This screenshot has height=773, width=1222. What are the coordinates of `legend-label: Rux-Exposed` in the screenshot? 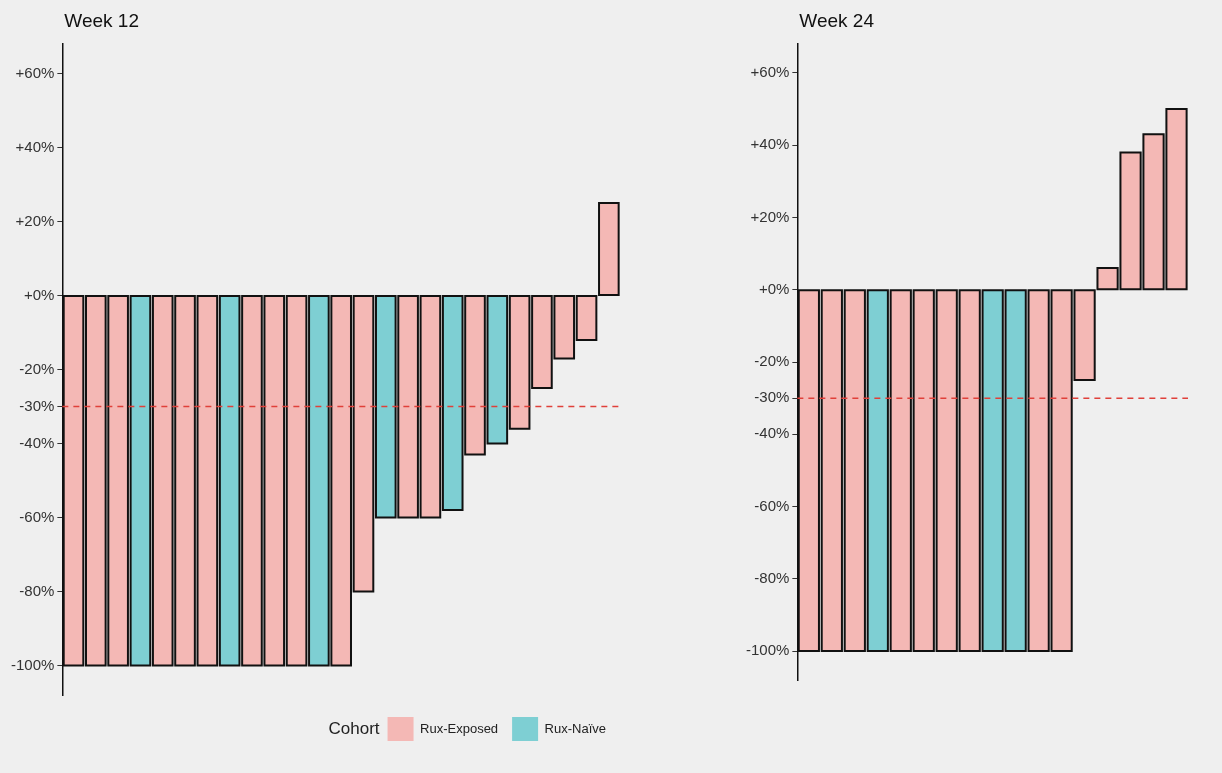 It's located at (459, 728).